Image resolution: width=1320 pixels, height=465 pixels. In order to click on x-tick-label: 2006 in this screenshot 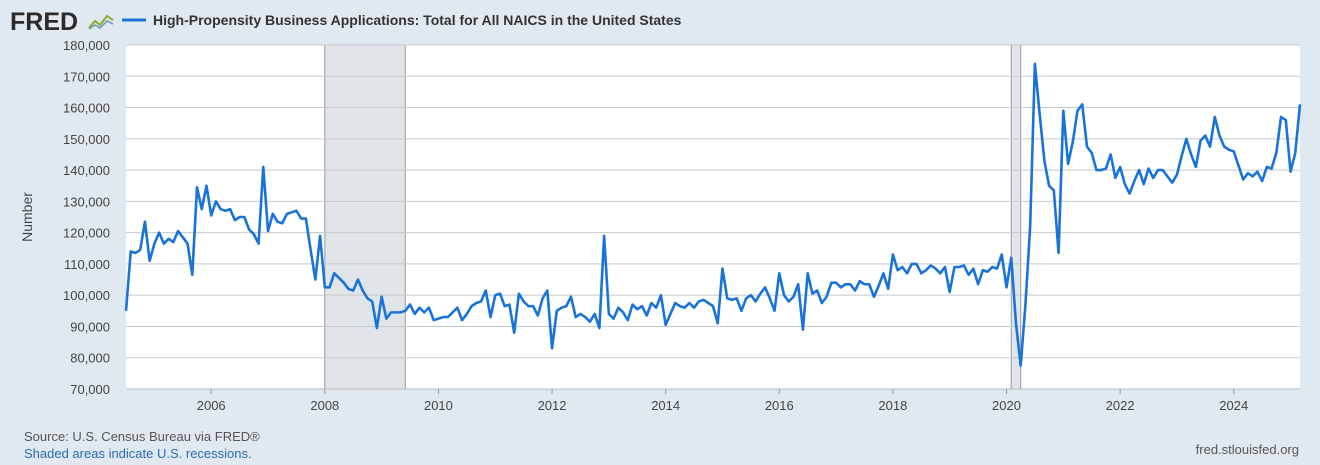, I will do `click(211, 405)`.